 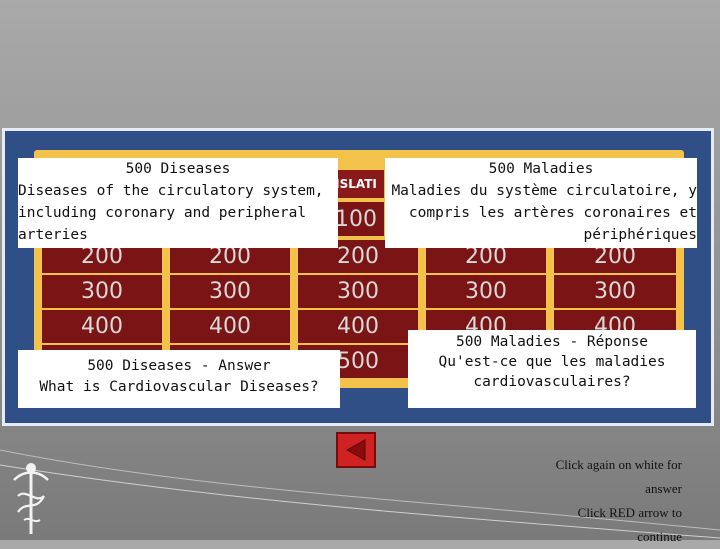 What do you see at coordinates (31, 498) in the screenshot?
I see `caduceus-logo-icon` at bounding box center [31, 498].